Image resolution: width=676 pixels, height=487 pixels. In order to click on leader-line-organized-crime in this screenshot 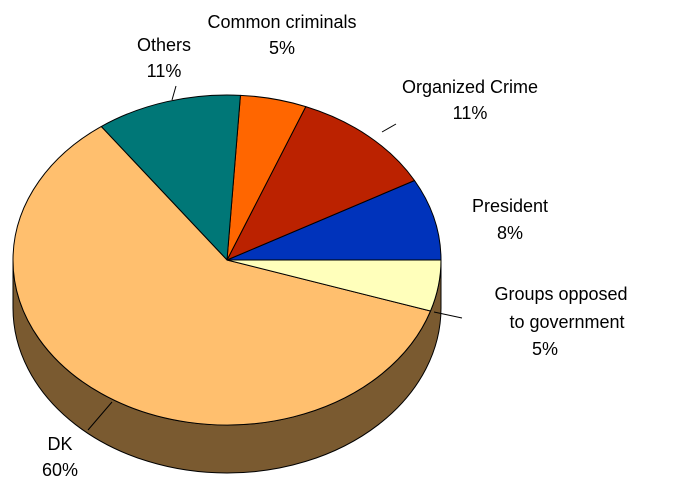, I will do `click(389, 128)`.